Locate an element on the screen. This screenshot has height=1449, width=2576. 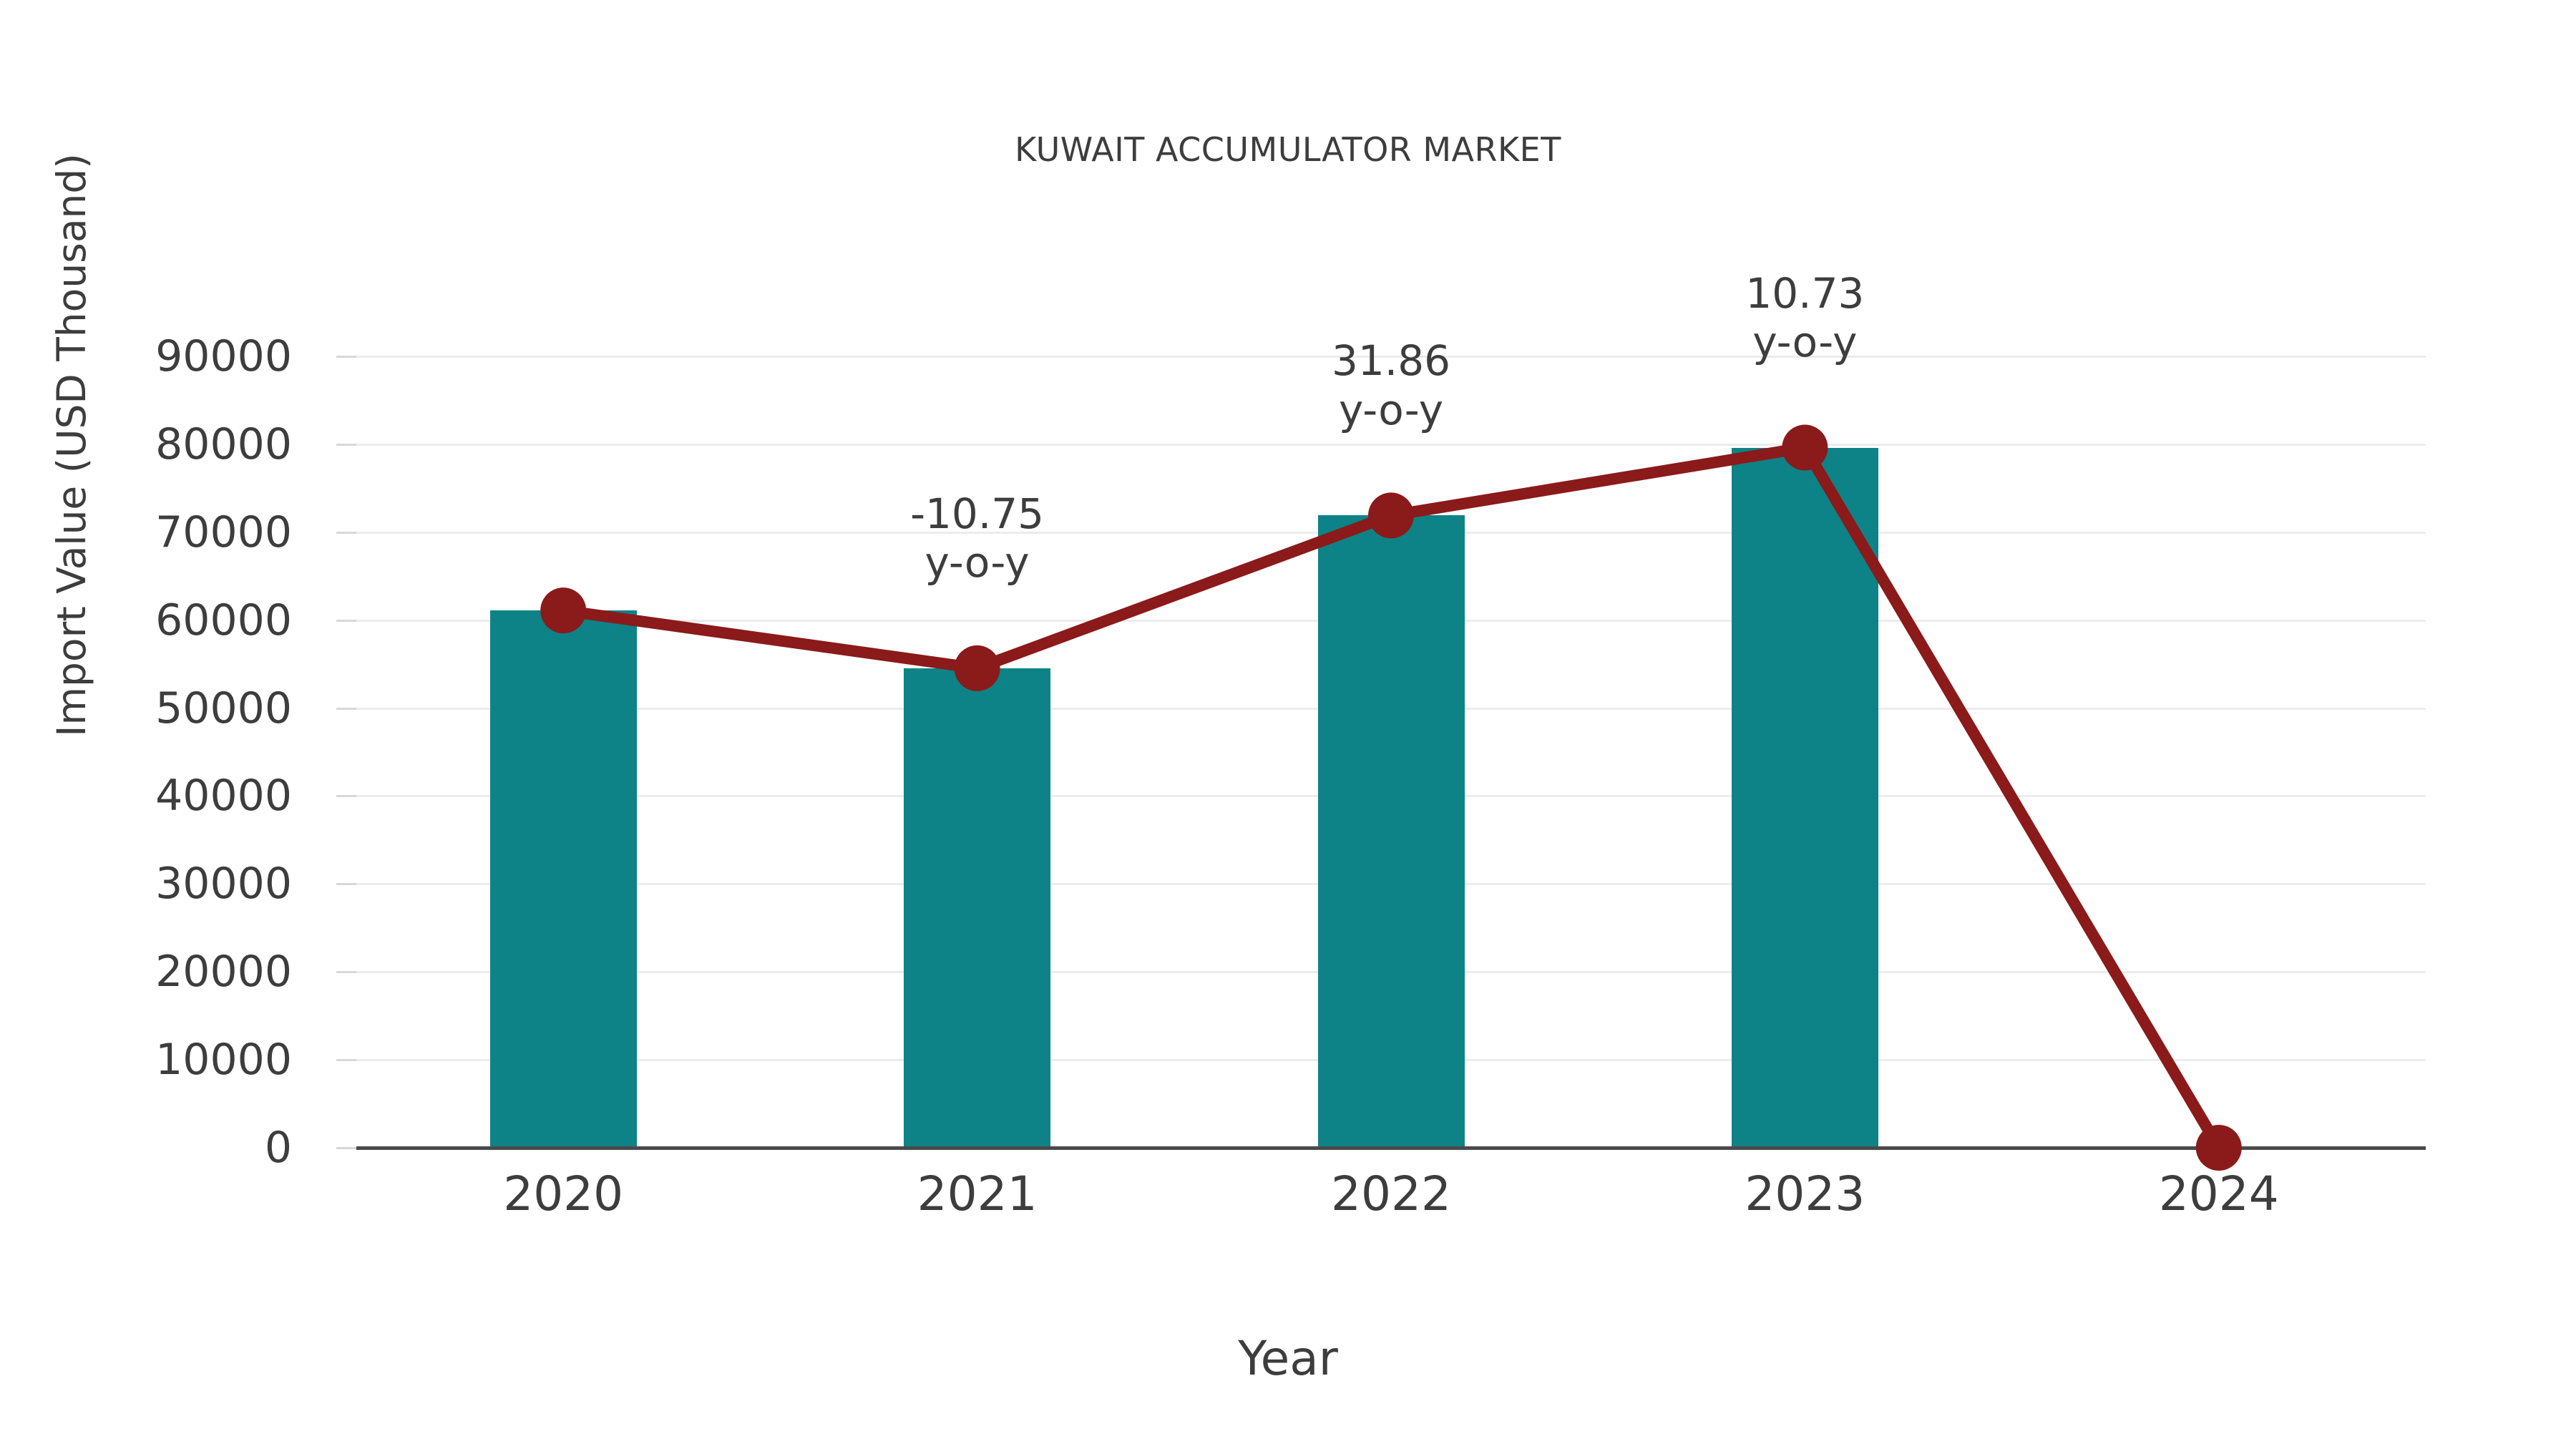
x-axis-tick-label: 2023 is located at coordinates (1805, 1193).